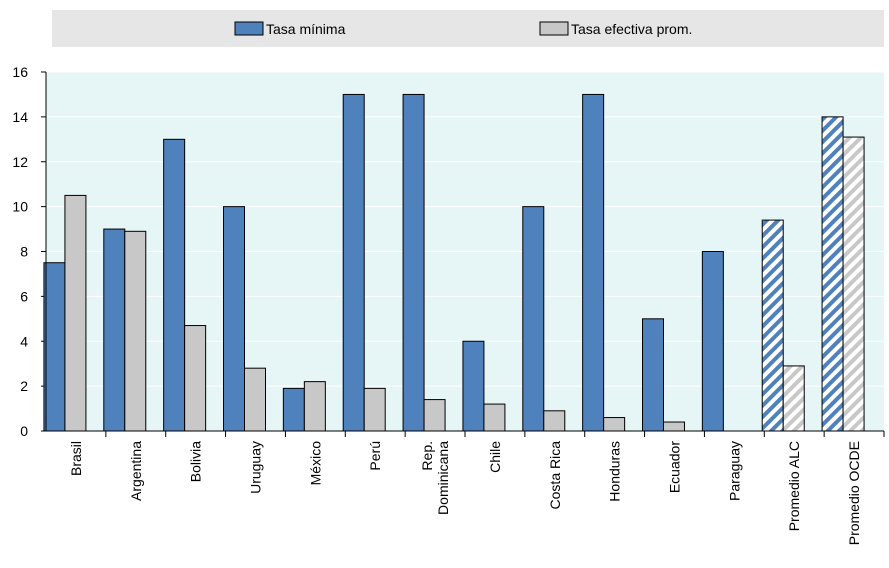  What do you see at coordinates (249, 28) in the screenshot?
I see `legend-swatch-tasa-minima` at bounding box center [249, 28].